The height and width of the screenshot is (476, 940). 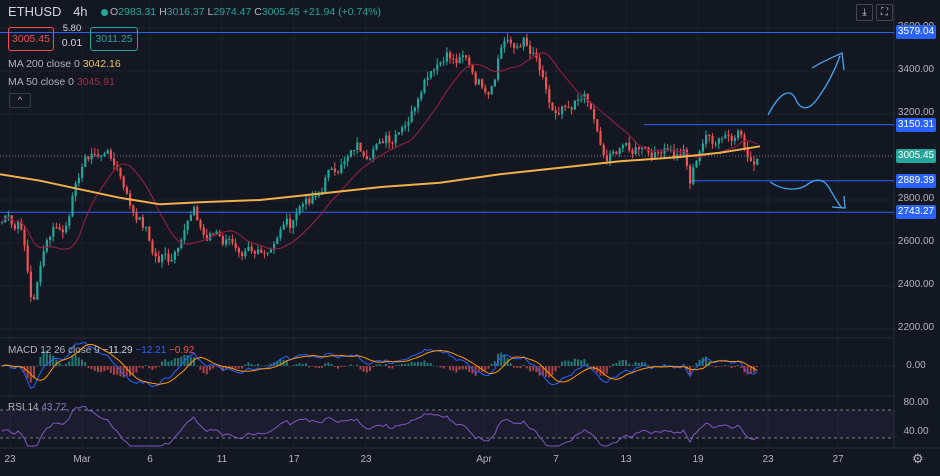 What do you see at coordinates (80, 11) in the screenshot?
I see `interval-label: 4h` at bounding box center [80, 11].